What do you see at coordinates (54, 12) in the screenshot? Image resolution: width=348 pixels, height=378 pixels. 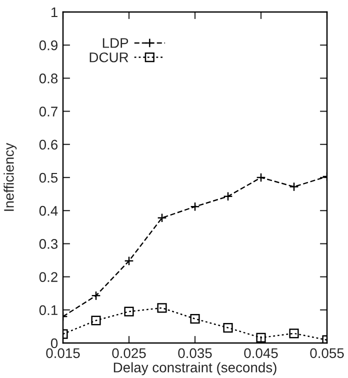 I see `y-tick-label: 1` at bounding box center [54, 12].